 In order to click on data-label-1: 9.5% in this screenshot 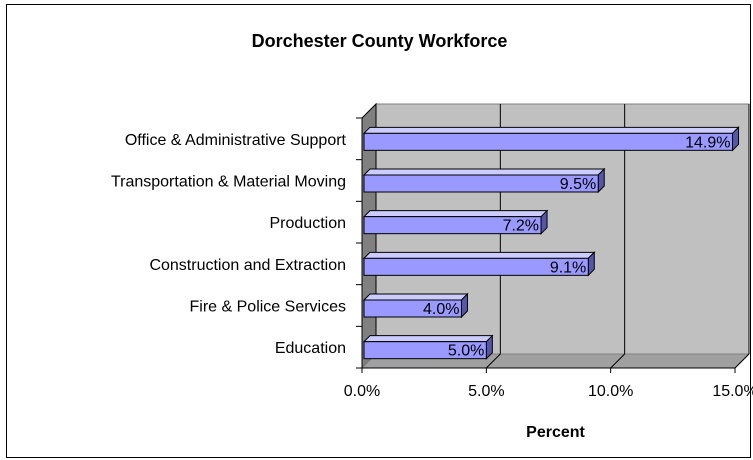, I will do `click(578, 184)`.